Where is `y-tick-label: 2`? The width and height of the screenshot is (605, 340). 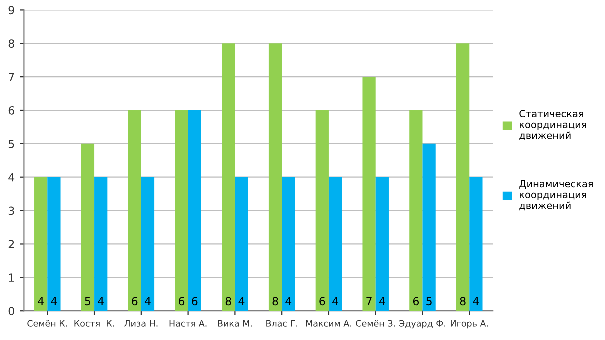
y-tick-label: 2 is located at coordinates (11, 244).